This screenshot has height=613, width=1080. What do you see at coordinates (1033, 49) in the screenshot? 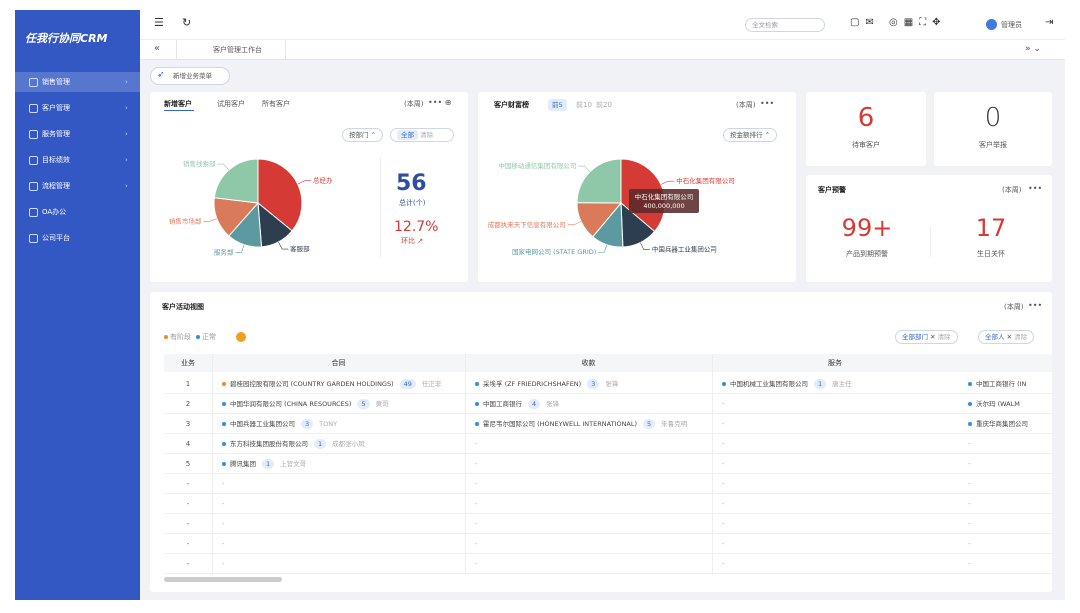
I see `tab-next: » ⌄` at bounding box center [1033, 49].